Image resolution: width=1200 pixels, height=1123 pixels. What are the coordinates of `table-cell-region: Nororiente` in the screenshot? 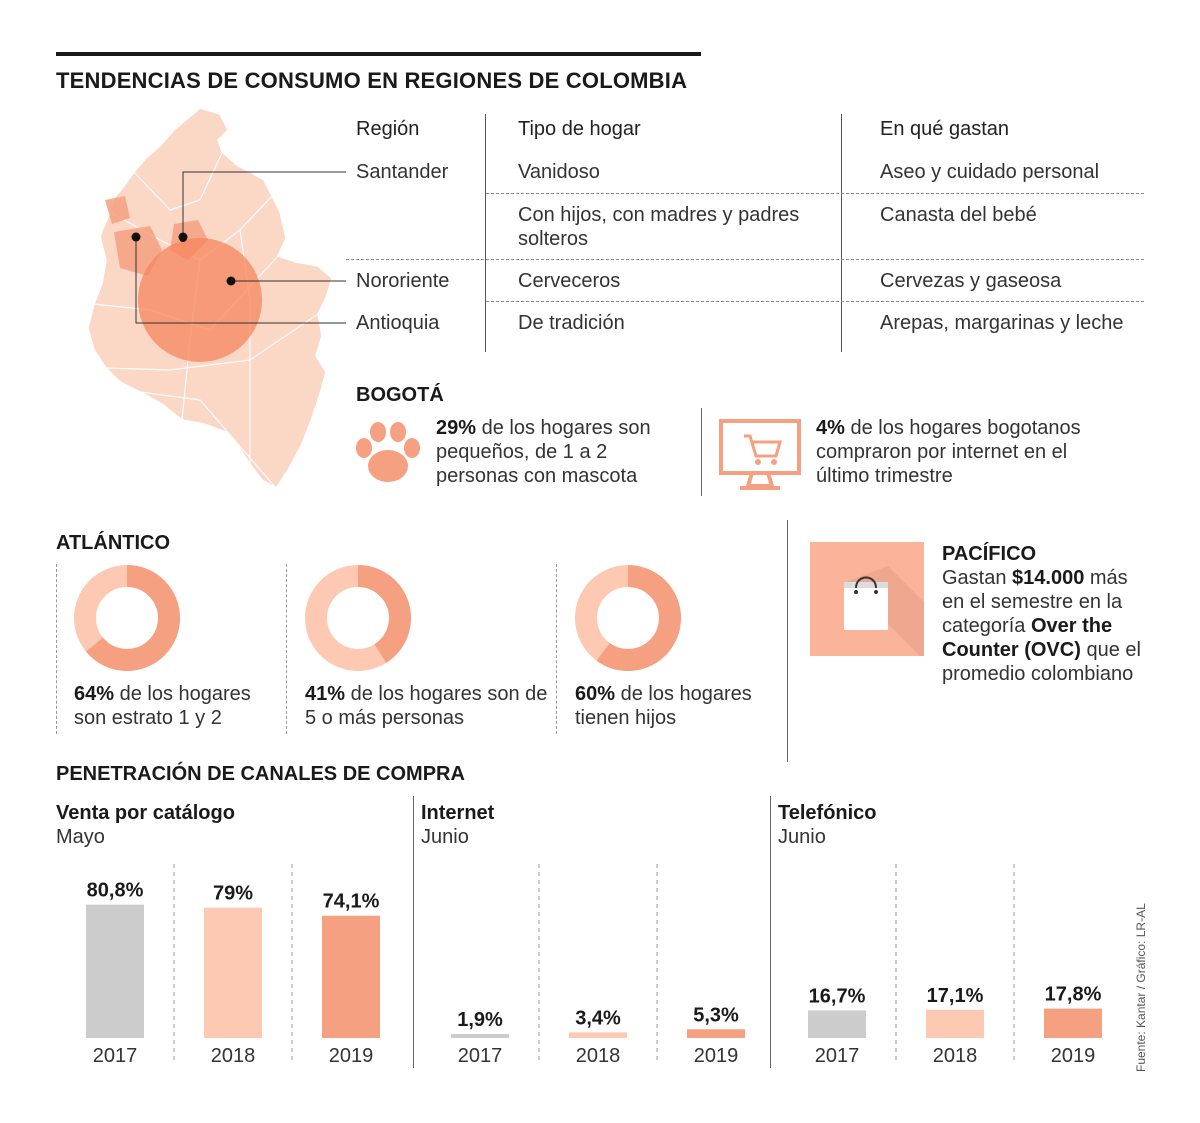 It's located at (403, 281).